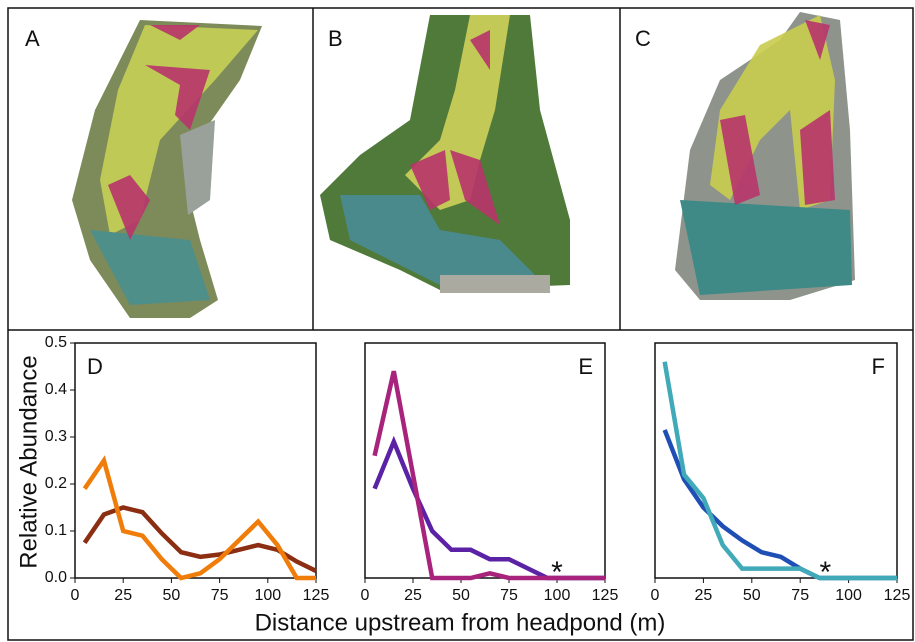  Describe the element at coordinates (56, 389) in the screenshot. I see `y-tick-label: 0.4` at that location.